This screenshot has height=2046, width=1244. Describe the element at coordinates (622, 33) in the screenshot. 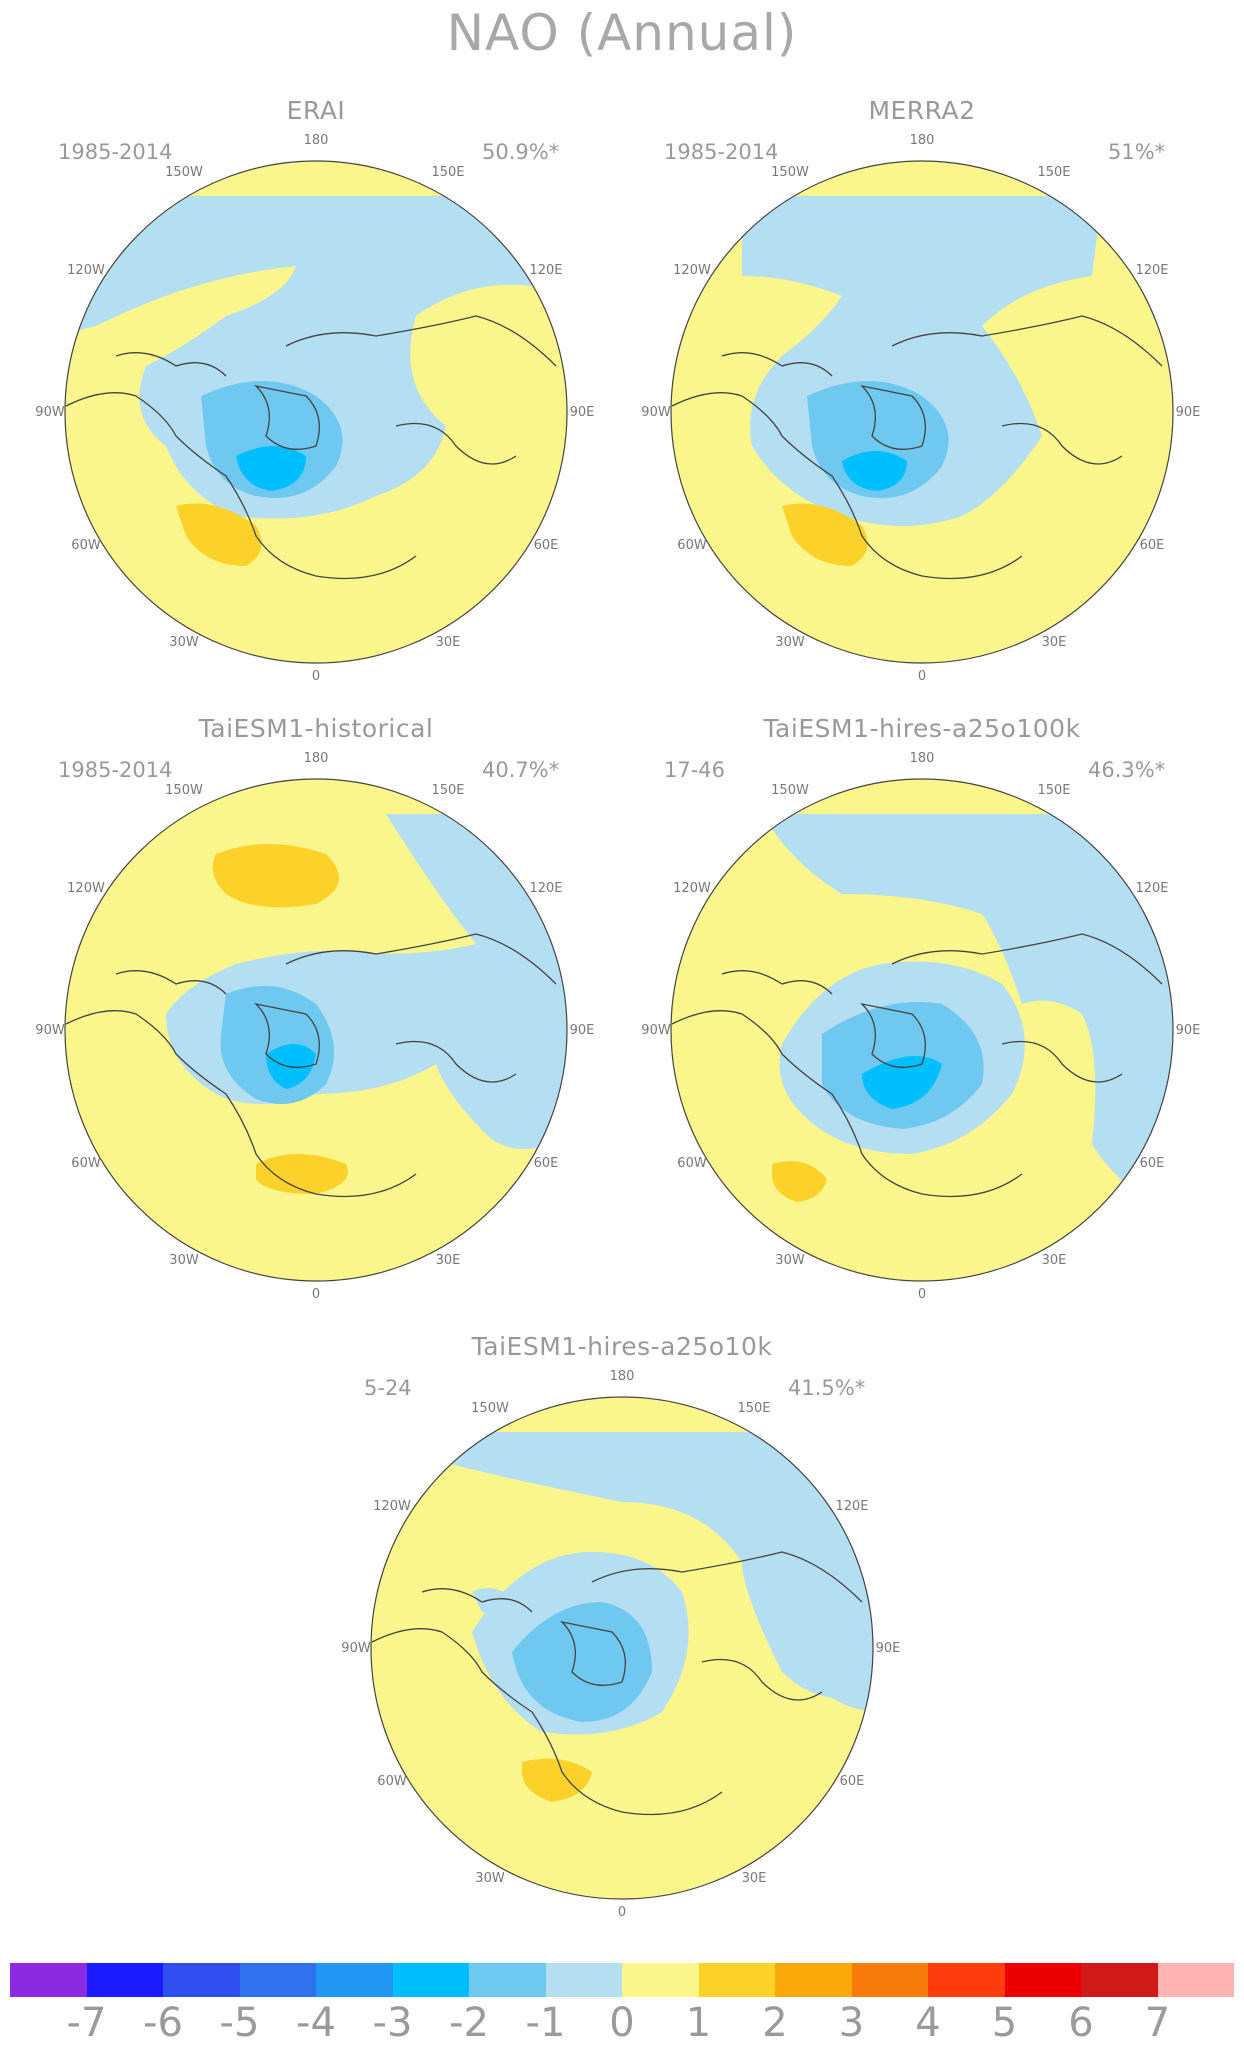

I see `figure-title: NAO (Annual)` at that location.